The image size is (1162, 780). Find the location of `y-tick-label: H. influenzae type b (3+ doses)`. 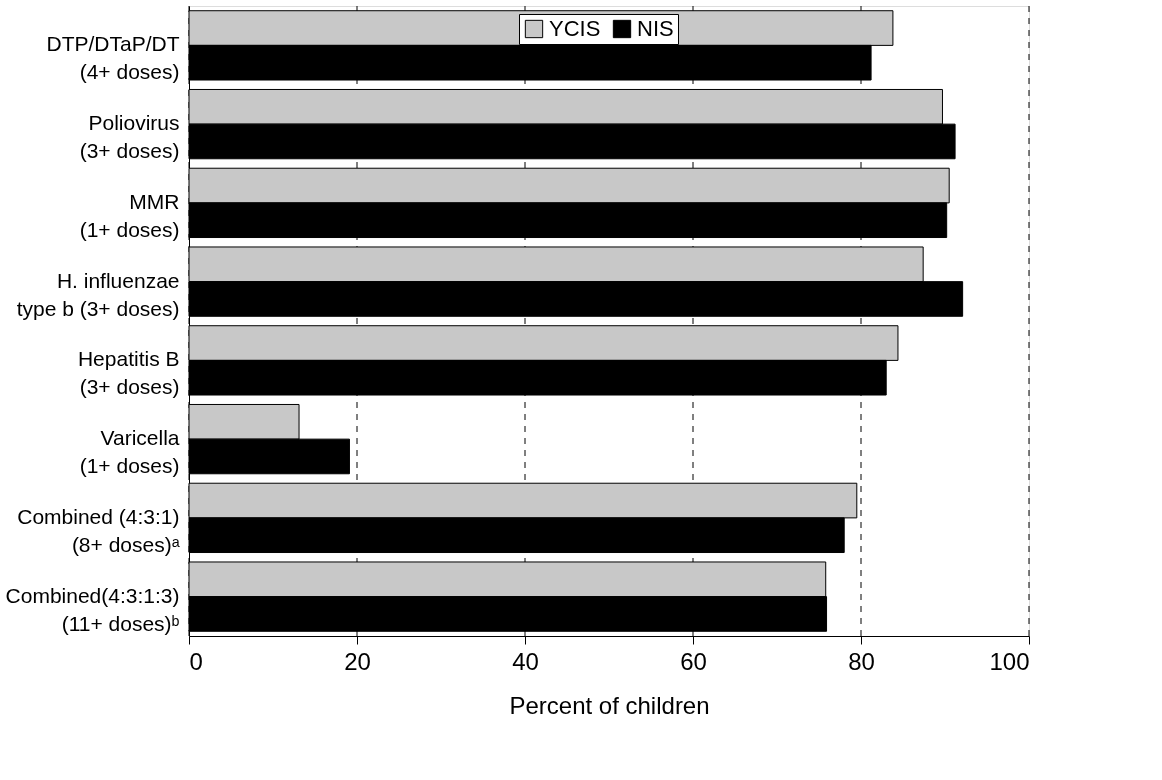

y-tick-label: H. influenzae type b (3+ doses) is located at coordinates (98, 294).